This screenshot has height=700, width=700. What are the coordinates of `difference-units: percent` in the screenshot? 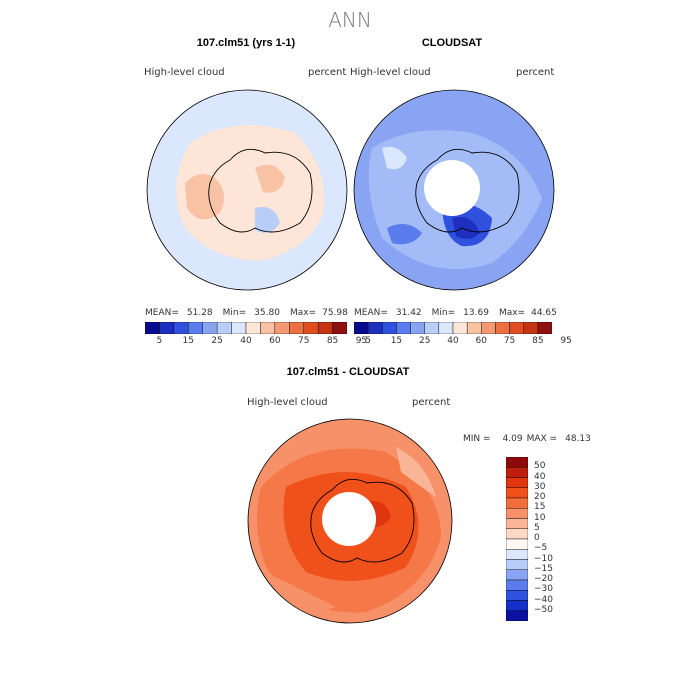 It's located at (431, 402).